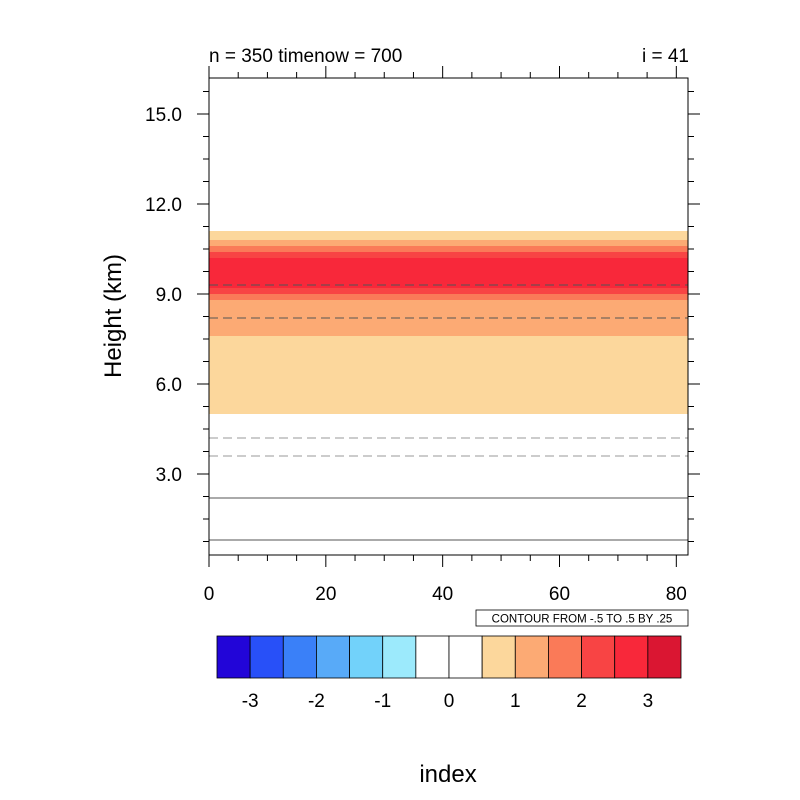 The height and width of the screenshot is (800, 800). I want to click on x-axis-label: index, so click(447, 774).